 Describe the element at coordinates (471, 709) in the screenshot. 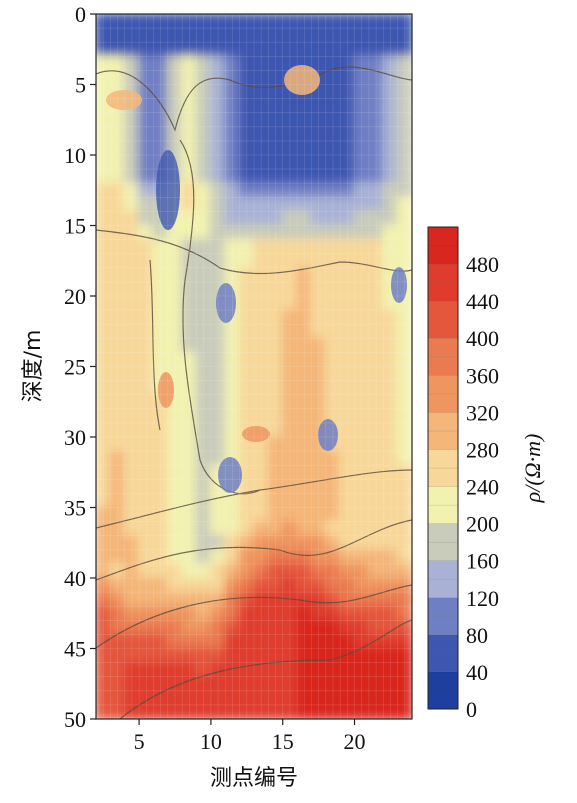

I see `colorbar-tick-label: 0` at that location.